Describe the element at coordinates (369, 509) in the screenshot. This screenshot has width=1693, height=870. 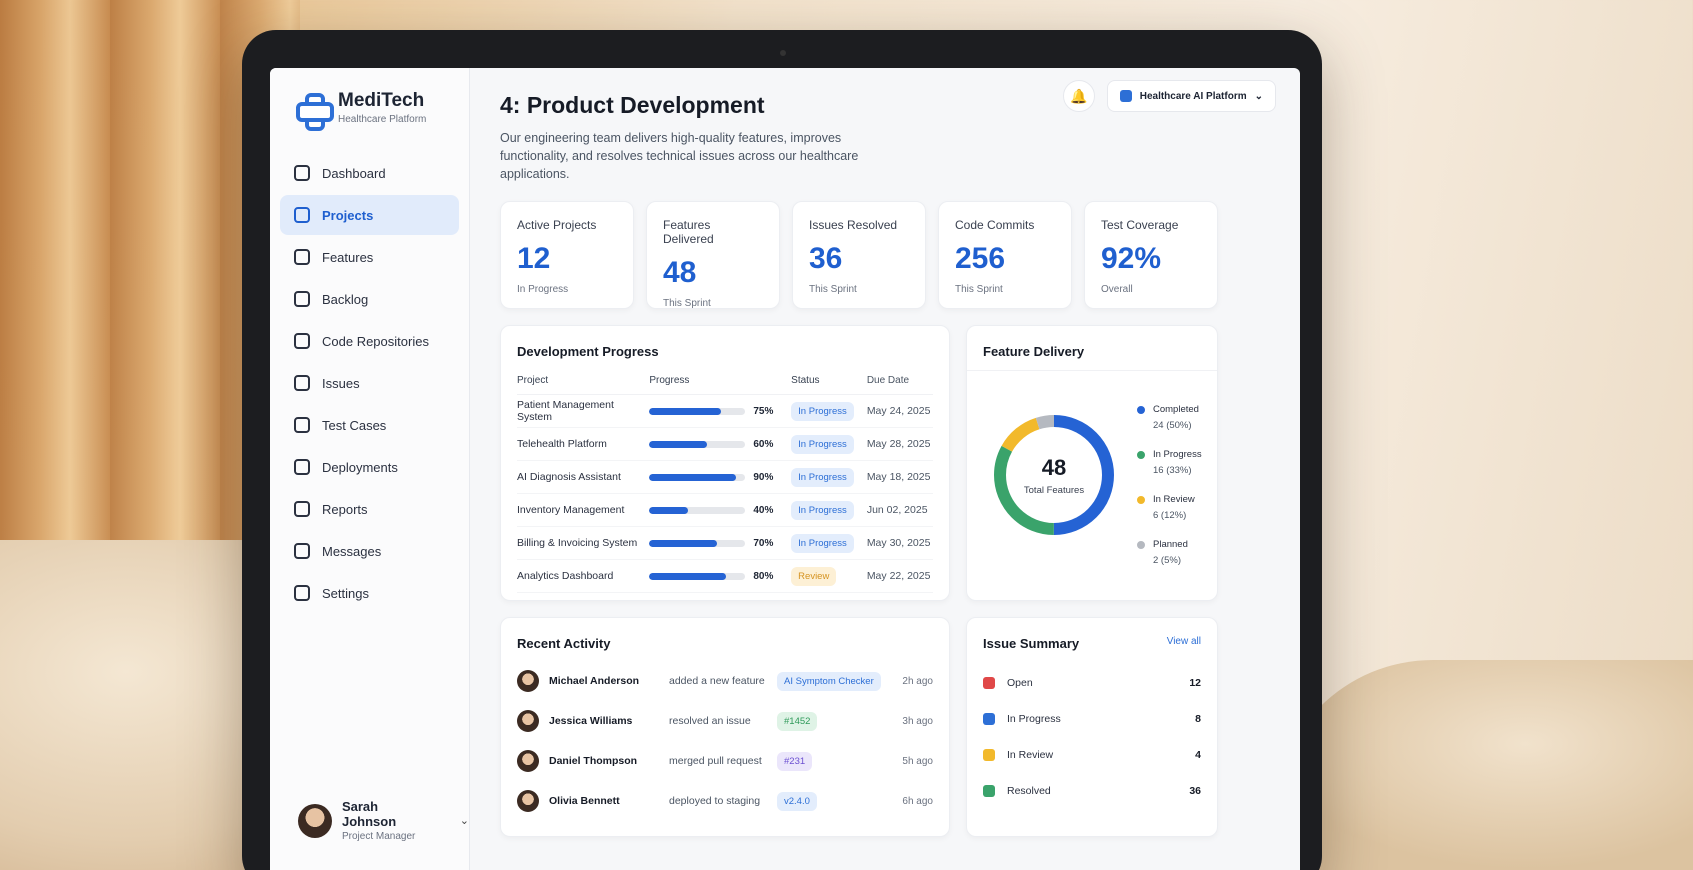
I see `sidebar-item-reports: Reports` at that location.